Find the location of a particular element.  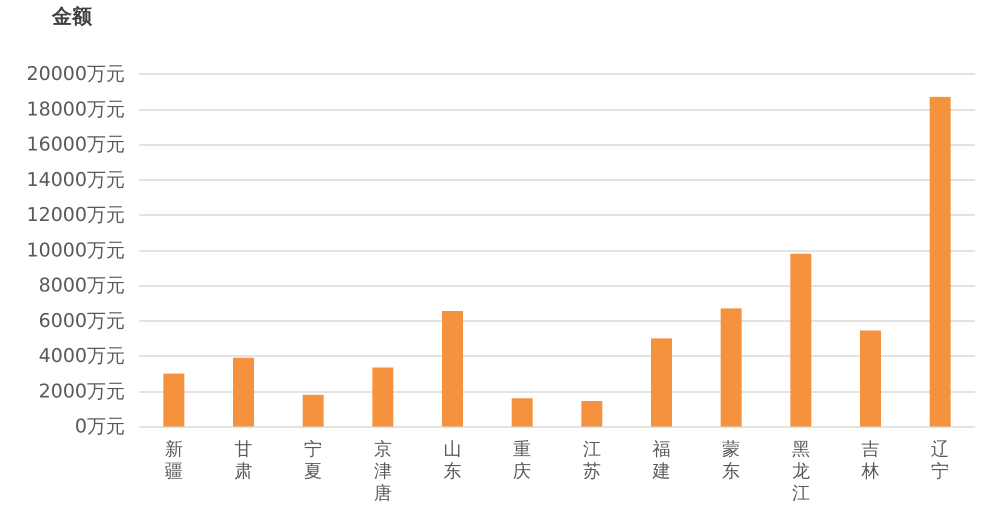

x-tick-label: 蒙东 is located at coordinates (731, 460).